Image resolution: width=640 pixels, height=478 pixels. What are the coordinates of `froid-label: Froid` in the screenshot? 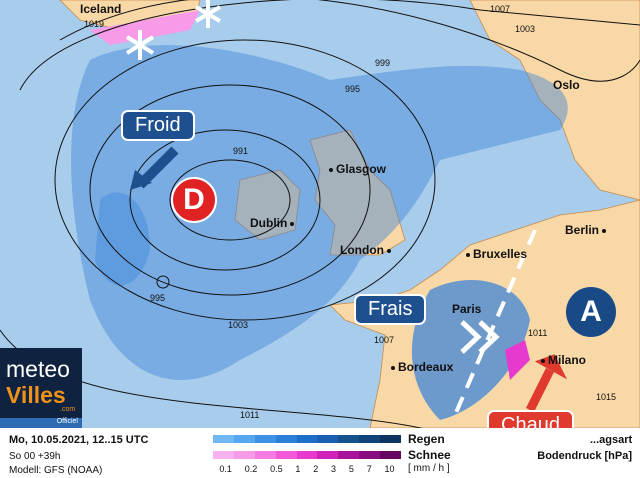 It's located at (158, 125).